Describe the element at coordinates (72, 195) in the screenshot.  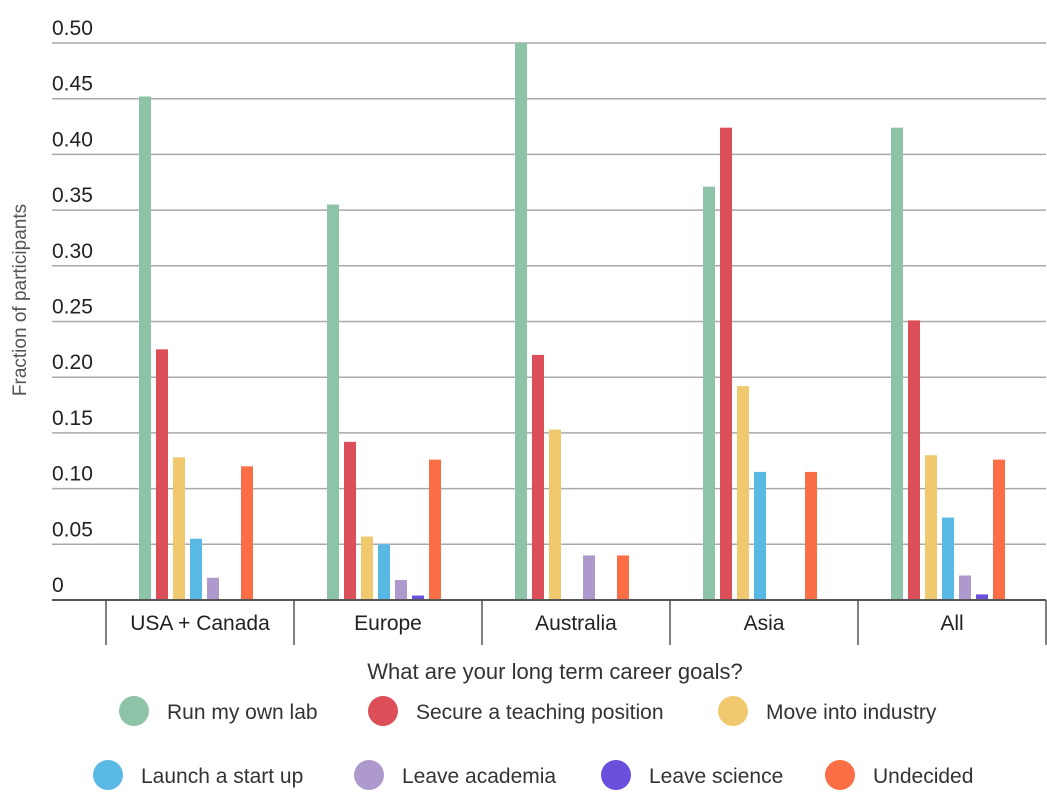
I see `y-tick-label: 0.35` at that location.